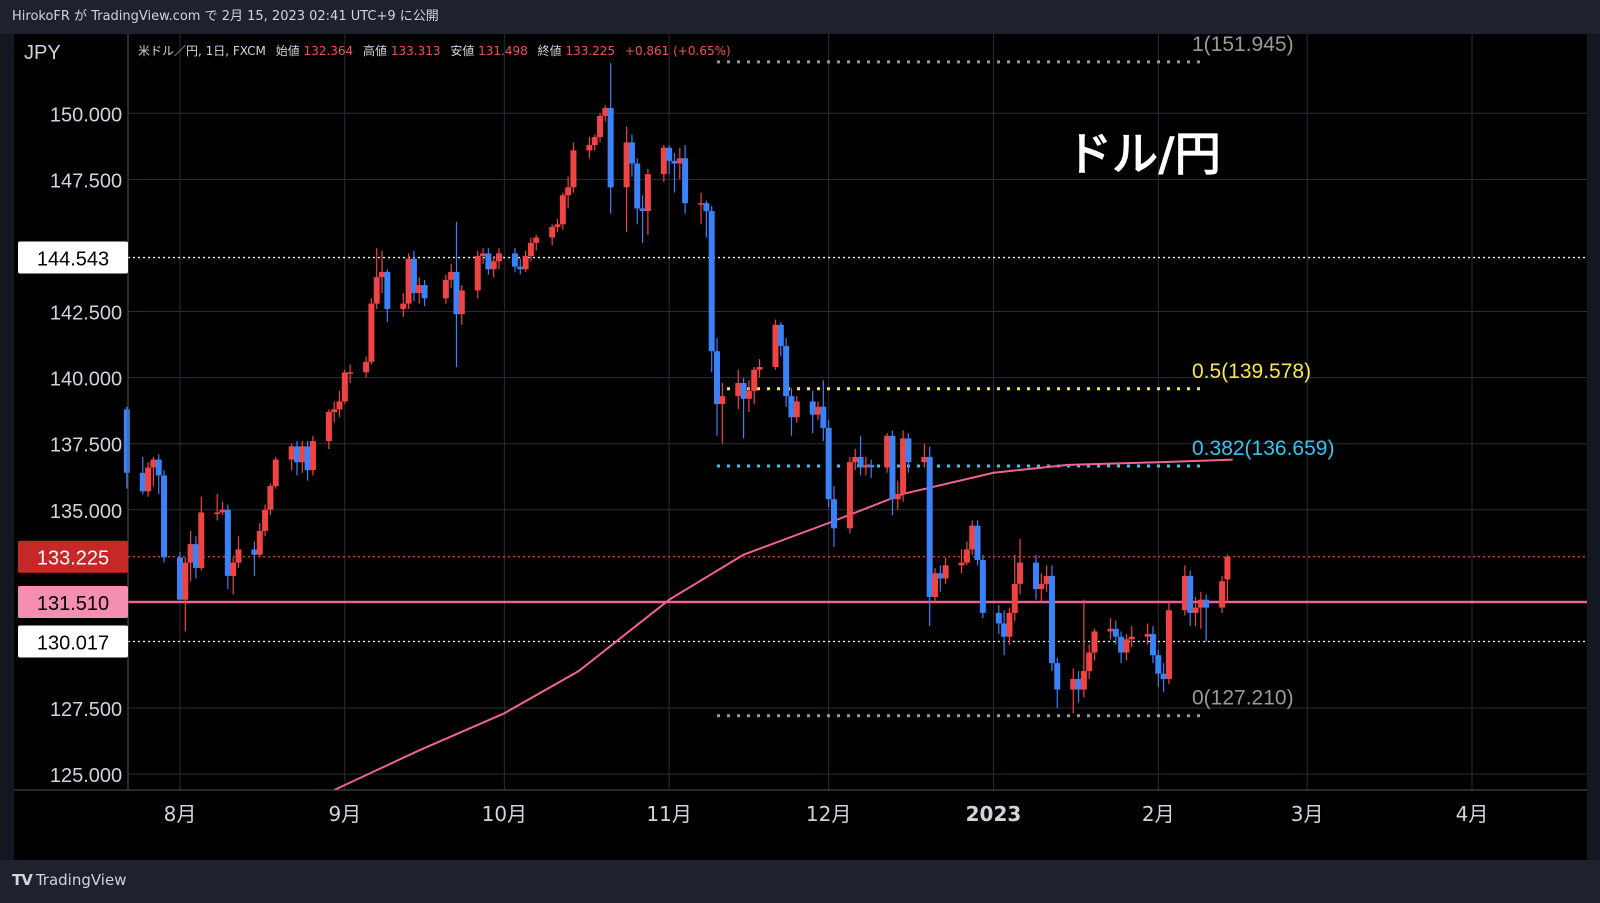 The image size is (1600, 903). I want to click on fib-level-label: 0.382(136.659), so click(1263, 448).